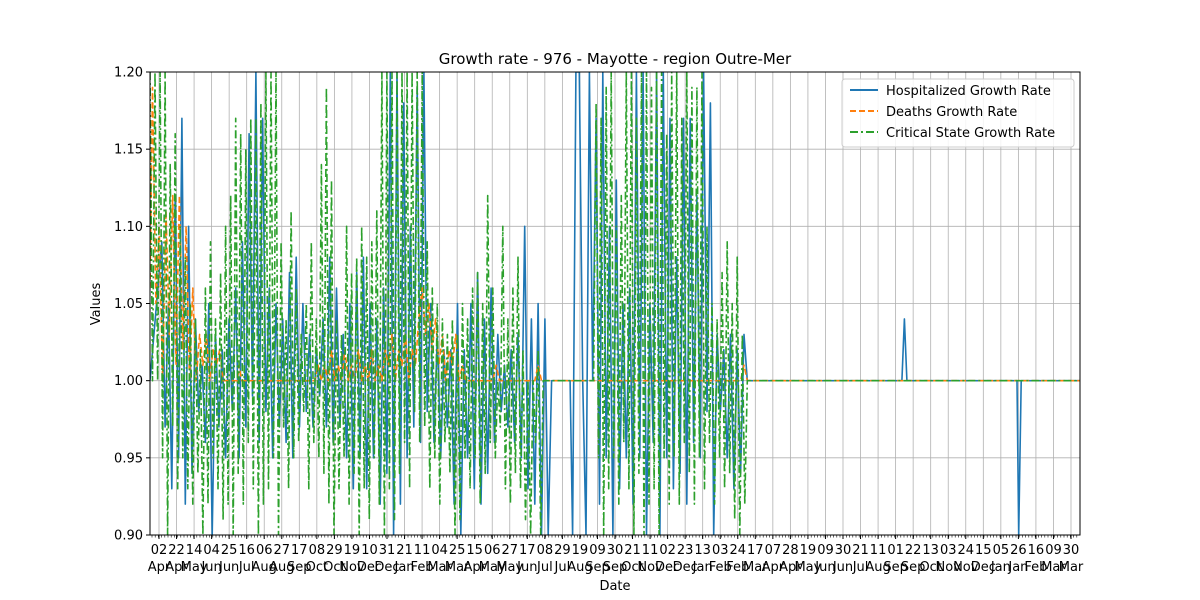 The width and height of the screenshot is (1200, 600). Describe the element at coordinates (387, 550) in the screenshot. I see `x-tick-day-label: 31` at that location.